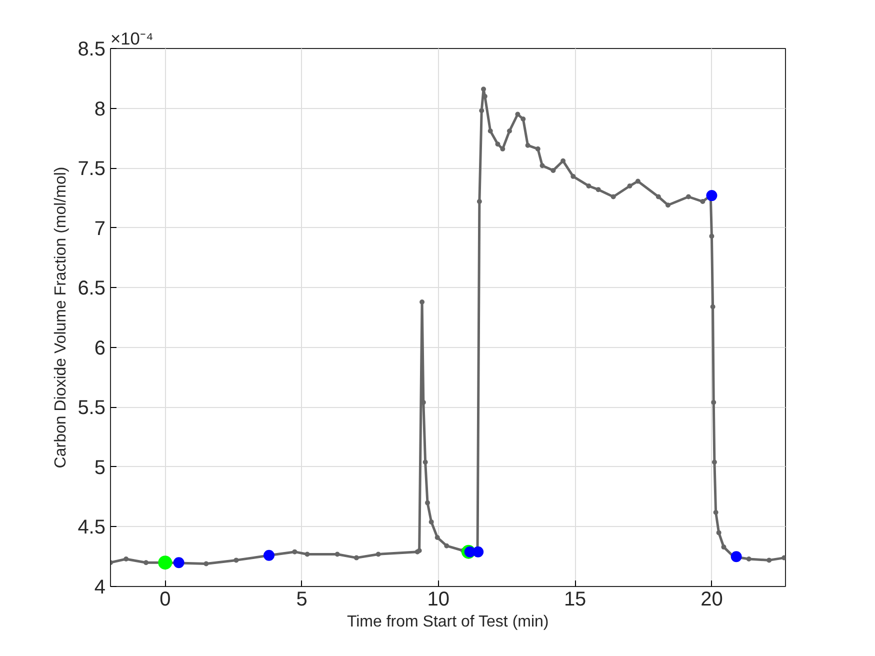 The width and height of the screenshot is (875, 656). Describe the element at coordinates (447, 622) in the screenshot. I see `x-axis-title: Time from Start of Test (min)` at that location.